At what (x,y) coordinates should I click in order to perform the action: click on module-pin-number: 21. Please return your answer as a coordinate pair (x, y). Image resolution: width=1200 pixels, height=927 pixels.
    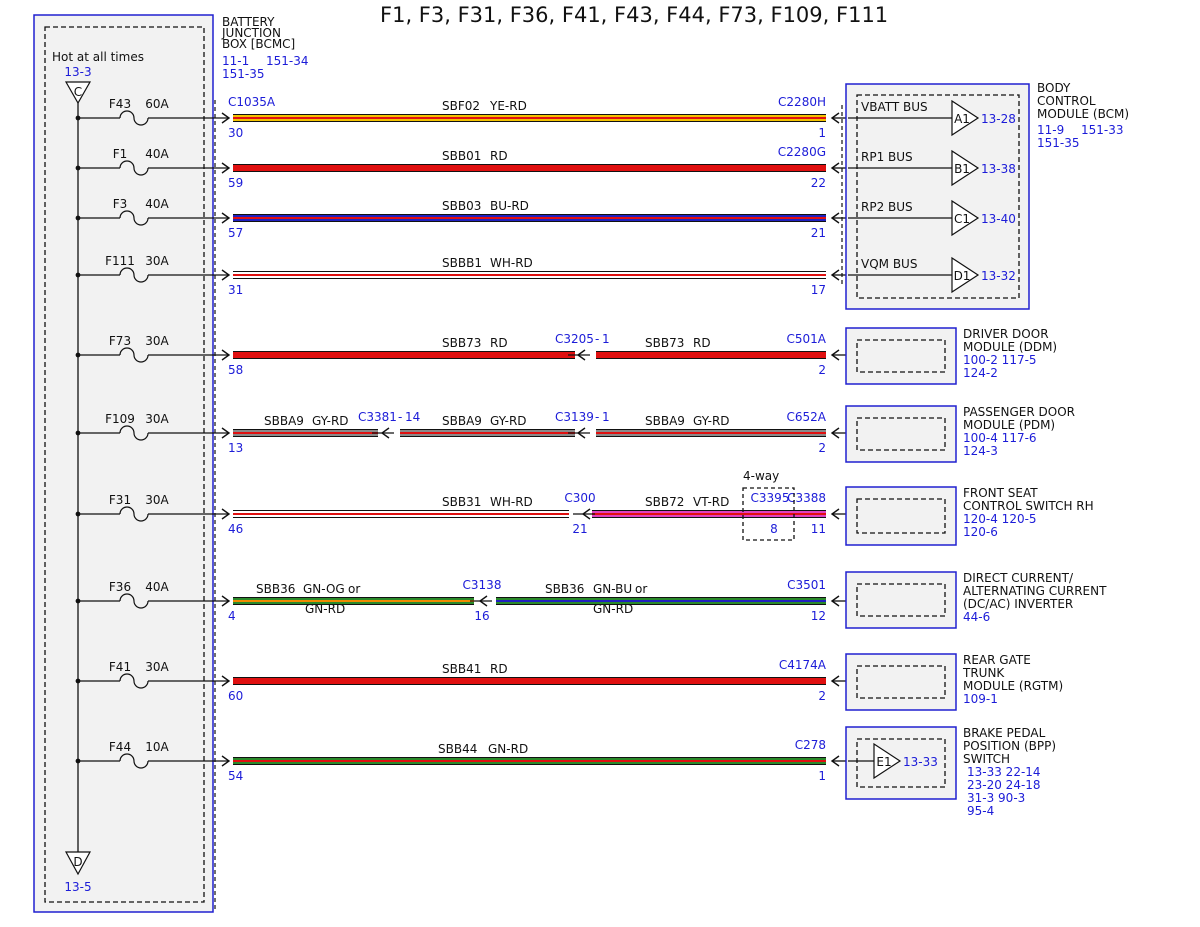
    Looking at the image, I should click on (818, 233).